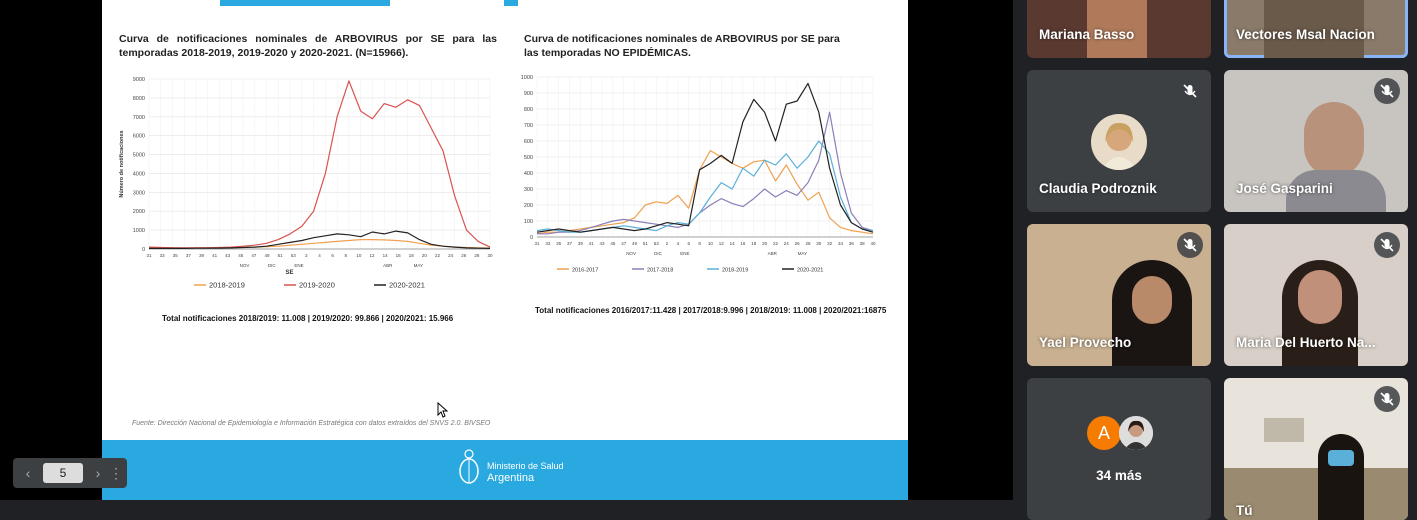 The image size is (1417, 520). What do you see at coordinates (1320, 297) in the screenshot?
I see `participant-video-face` at bounding box center [1320, 297].